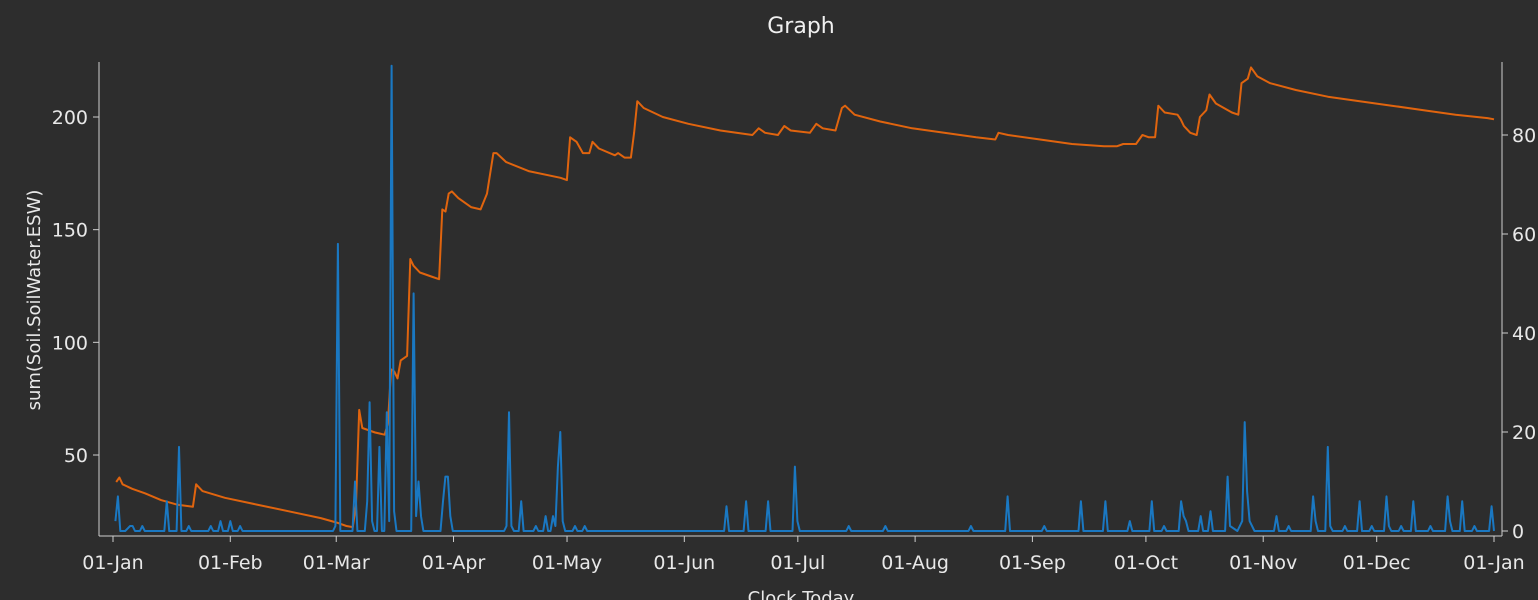 The height and width of the screenshot is (600, 1538). I want to click on y-tick-label: 50, so click(76, 456).